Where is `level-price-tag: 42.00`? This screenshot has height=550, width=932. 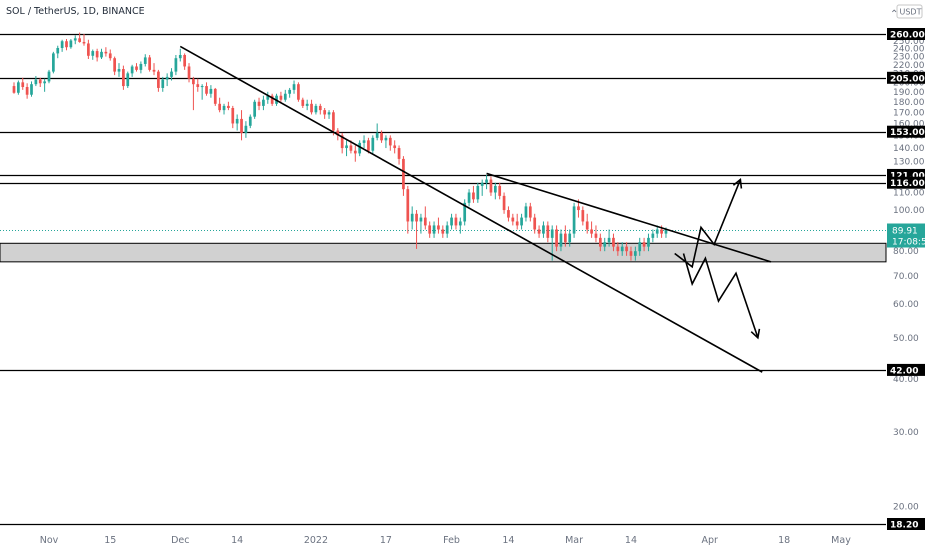 level-price-tag: 42.00 is located at coordinates (906, 370).